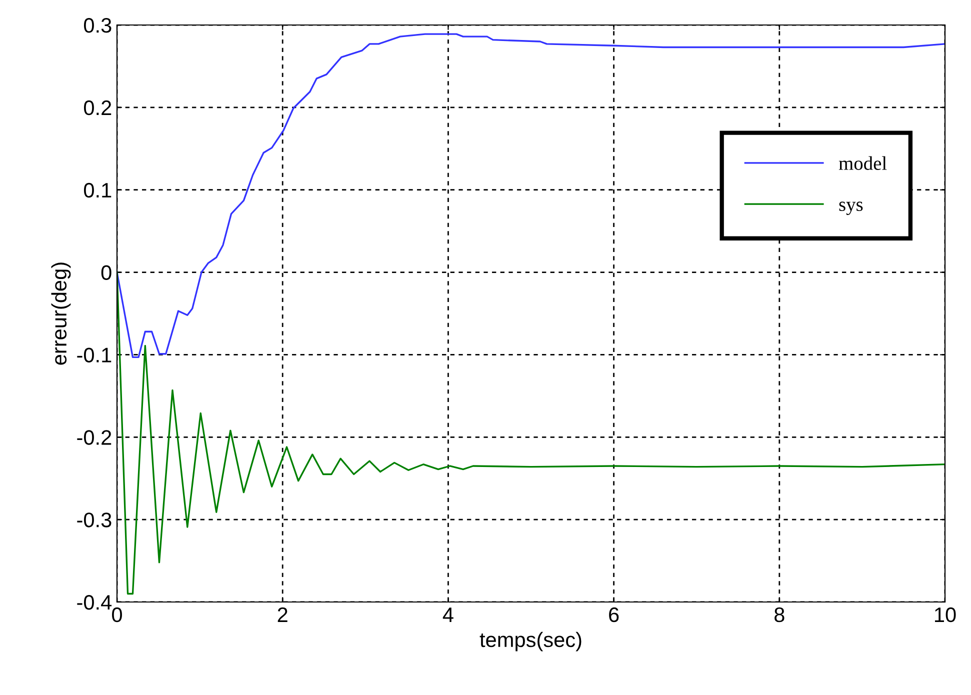  I want to click on y-tick-label: -0.2, so click(94, 437).